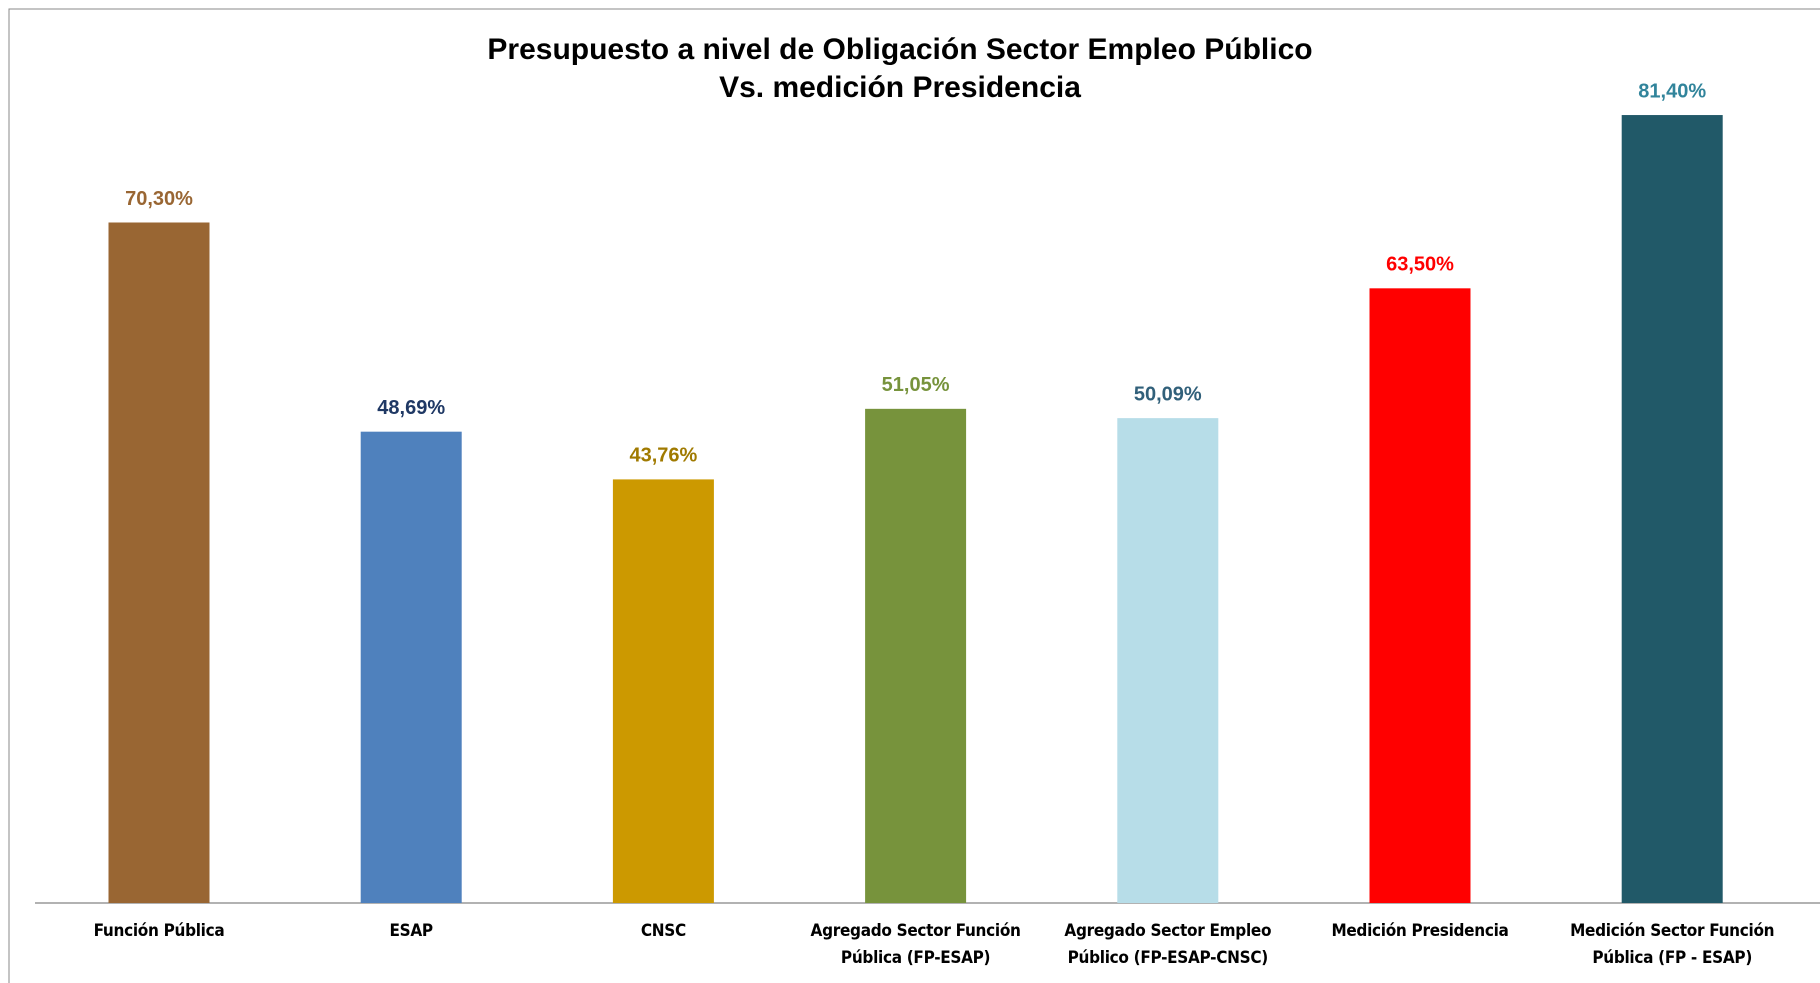 The height and width of the screenshot is (983, 1820). I want to click on data-label: 70,30%, so click(159, 199).